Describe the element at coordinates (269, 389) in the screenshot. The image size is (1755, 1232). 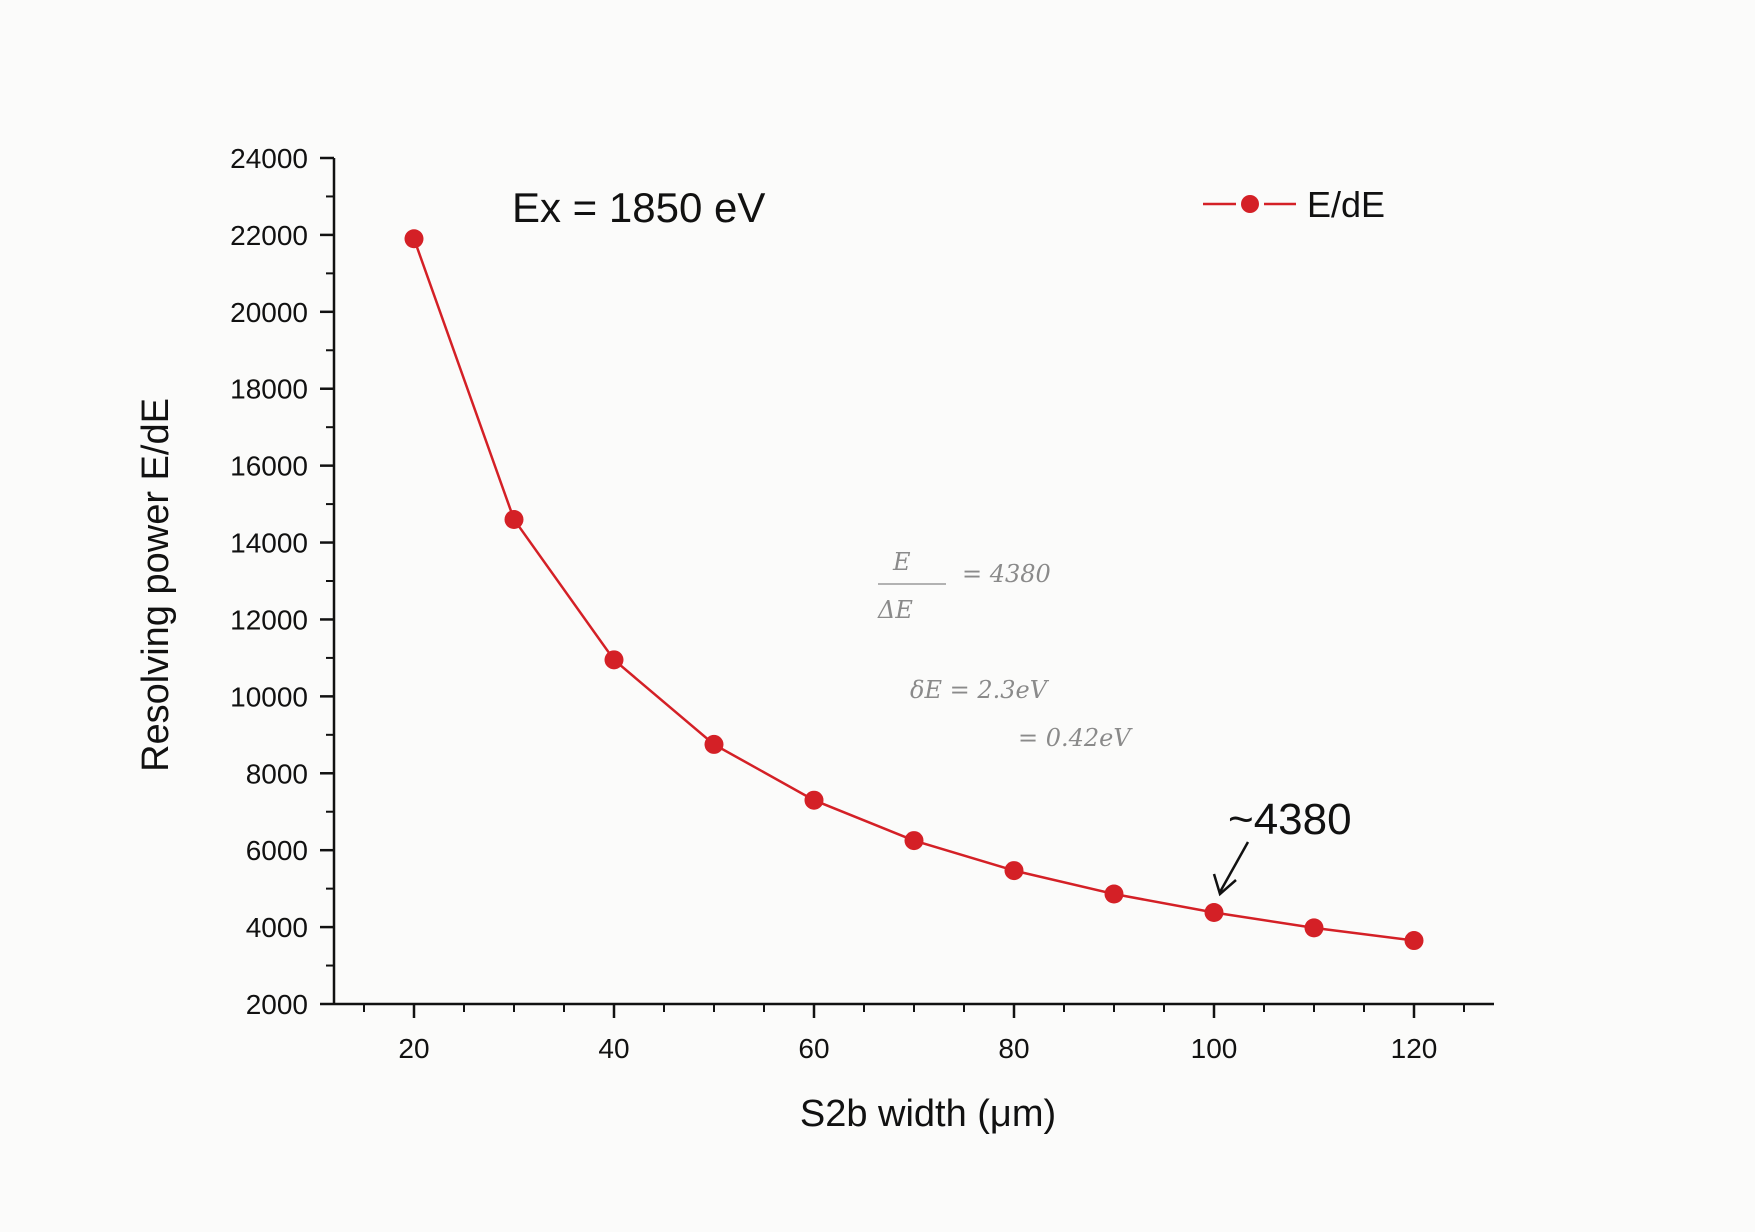
I see `y-tick-label: 18000` at that location.